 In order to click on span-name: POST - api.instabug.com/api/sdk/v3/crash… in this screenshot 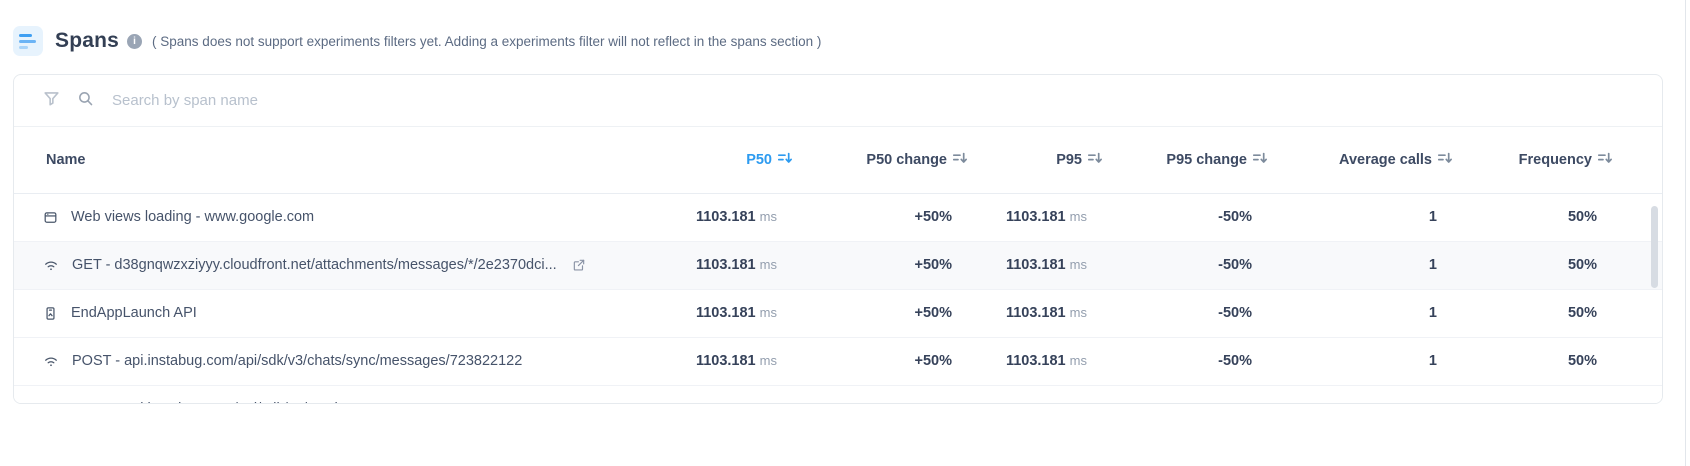, I will do `click(215, 402)`.